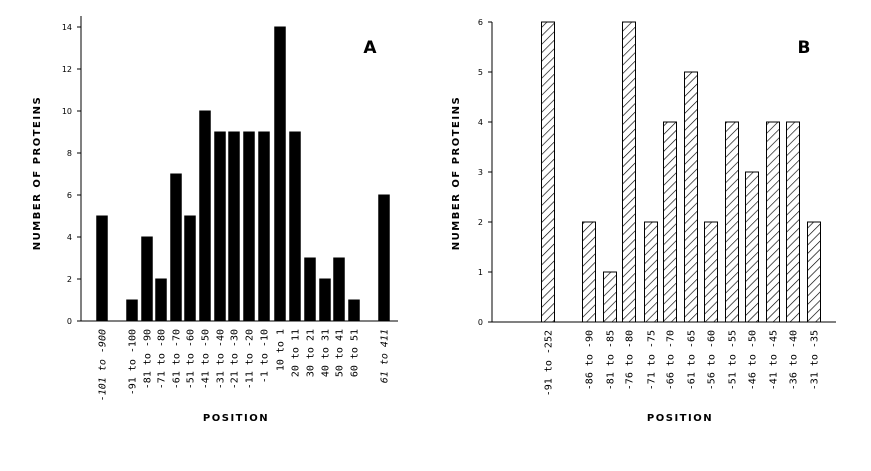  What do you see at coordinates (611, 360) in the screenshot?
I see `panel-b-category-label: -81 to -85` at bounding box center [611, 360].